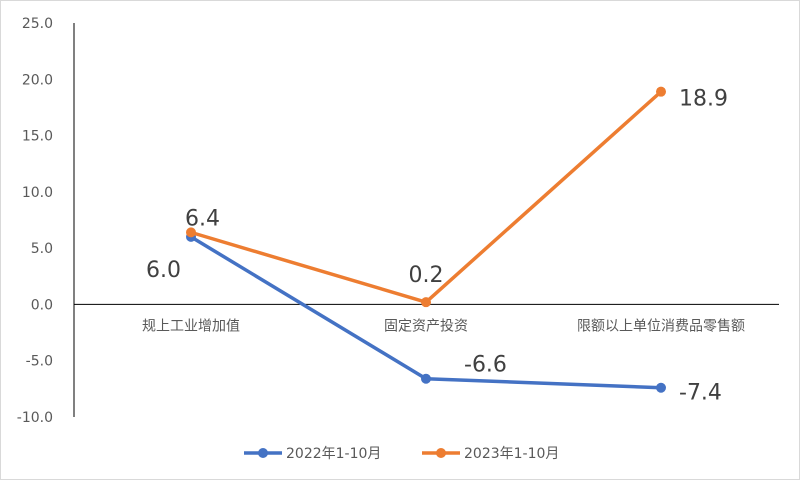 Image resolution: width=800 pixels, height=483 pixels. What do you see at coordinates (333, 454) in the screenshot?
I see `legend-label: 2022年1-10月` at bounding box center [333, 454].